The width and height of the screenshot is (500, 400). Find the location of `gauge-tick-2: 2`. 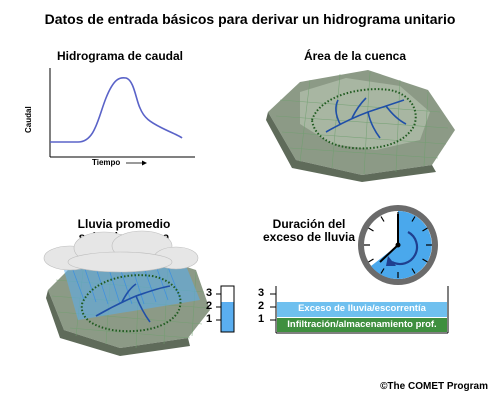

gauge-tick-2: 2 is located at coordinates (209, 306).